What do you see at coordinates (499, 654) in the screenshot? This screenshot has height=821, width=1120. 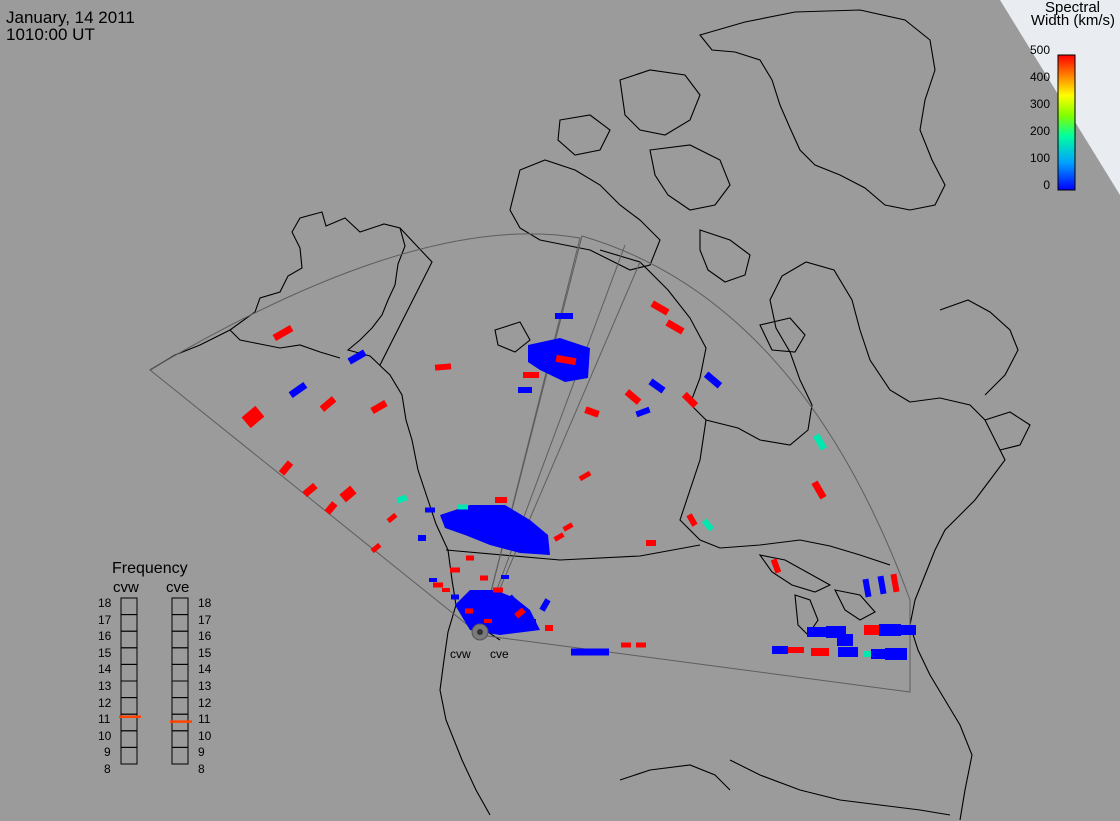 I see `radar-label-cve: cve` at bounding box center [499, 654].